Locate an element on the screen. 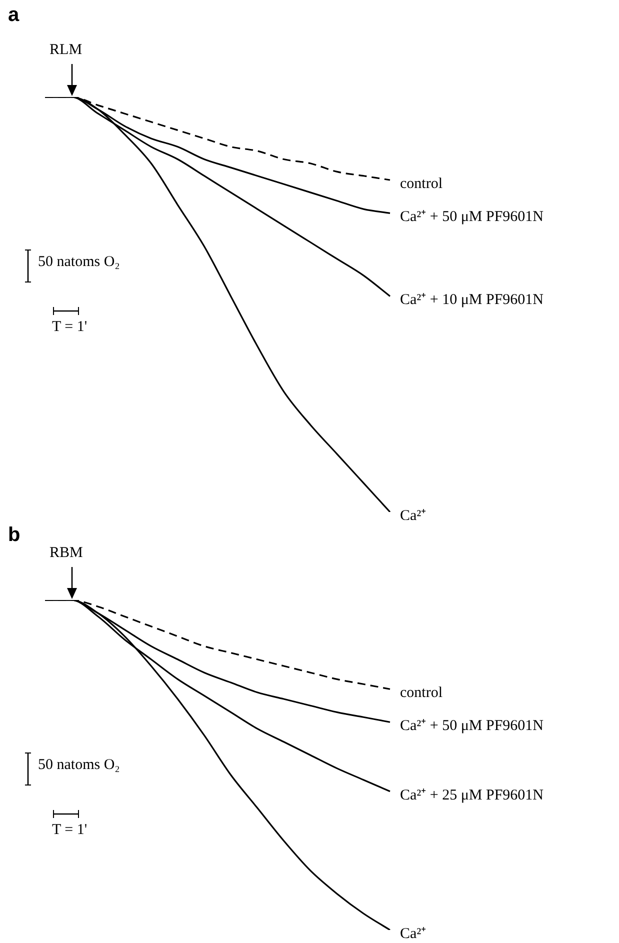 The image size is (619, 943). chart-title: a is located at coordinates (14, 15).